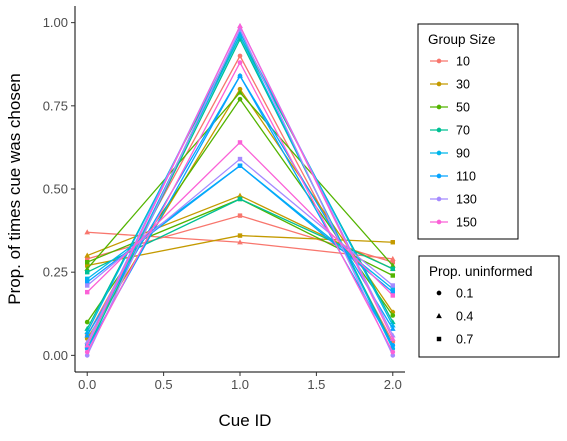 The height and width of the screenshot is (441, 567). Describe the element at coordinates (55, 105) in the screenshot. I see `y-tick-label: 0.75` at that location.